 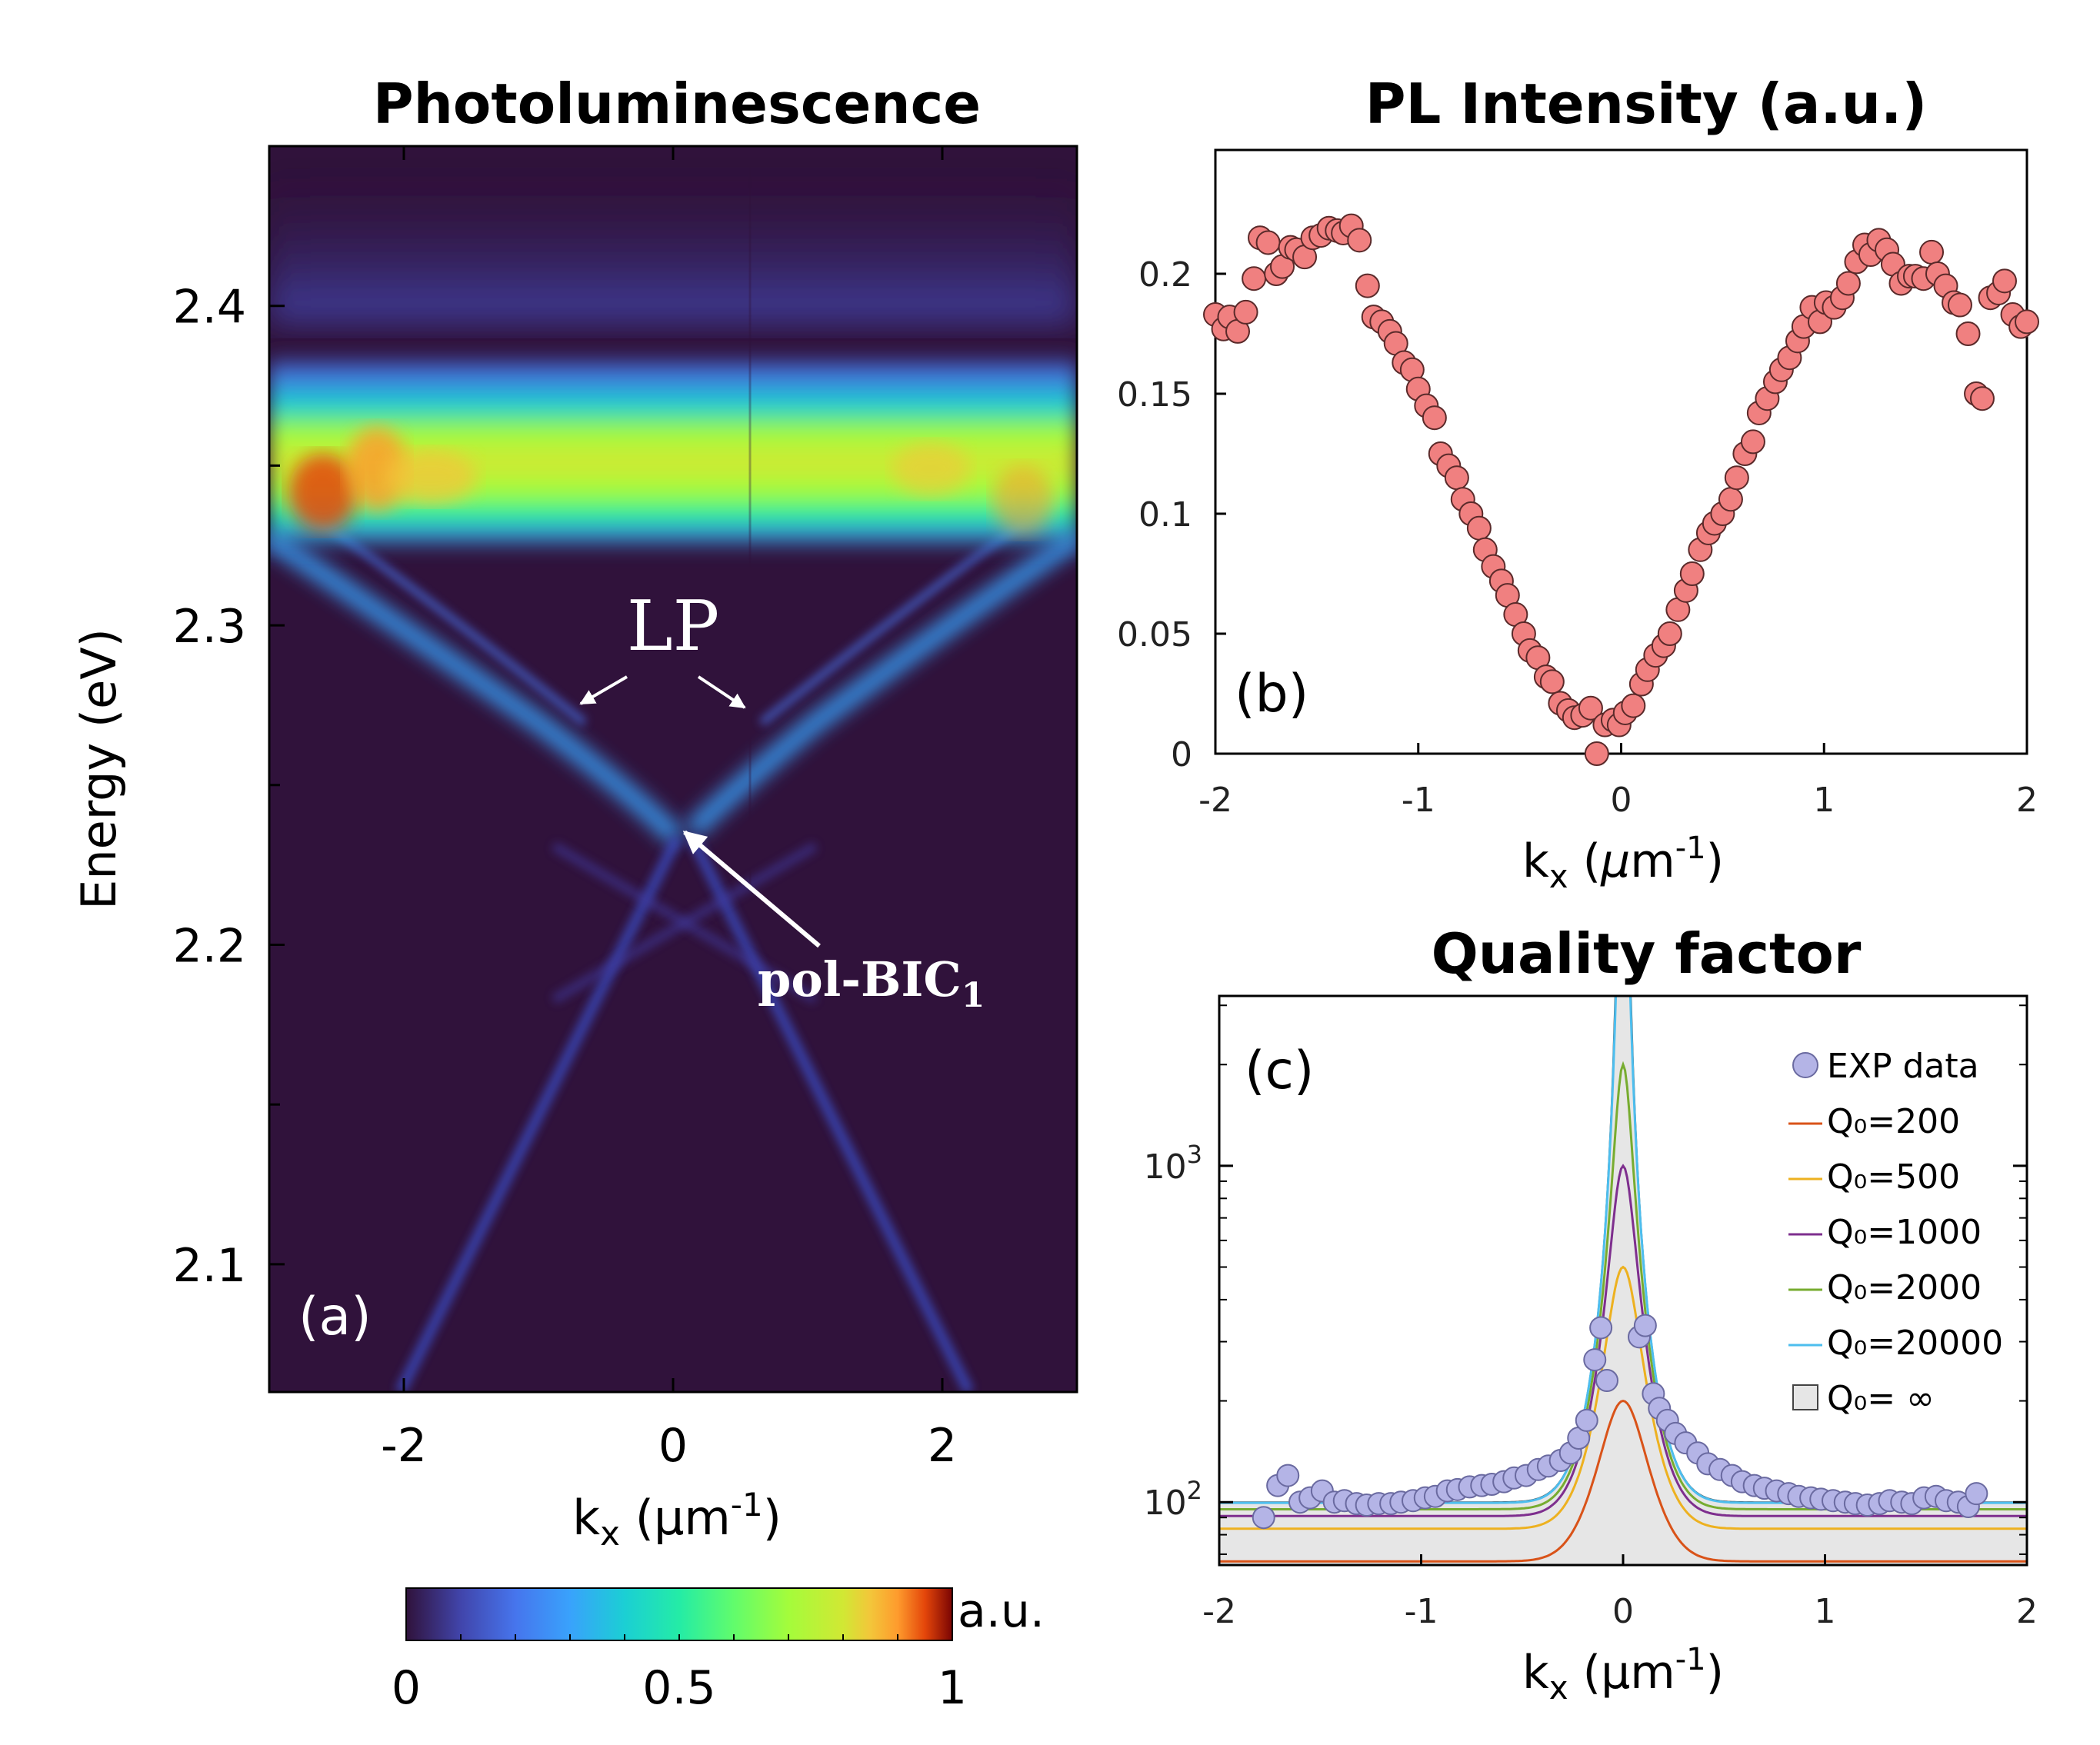 I want to click on panel-b-xtick-label: 2, so click(x=2027, y=801).